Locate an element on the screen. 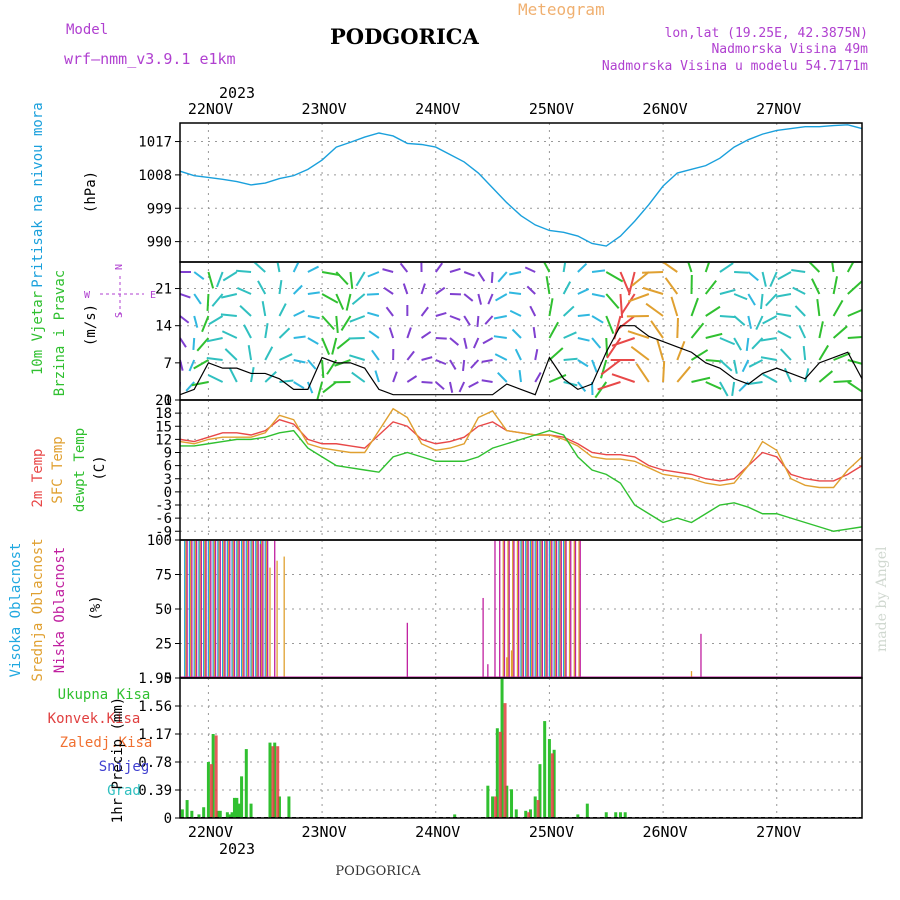 Image resolution: width=900 pixels, height=900 pixels. y-tick-label: 1.95 is located at coordinates (155, 679).